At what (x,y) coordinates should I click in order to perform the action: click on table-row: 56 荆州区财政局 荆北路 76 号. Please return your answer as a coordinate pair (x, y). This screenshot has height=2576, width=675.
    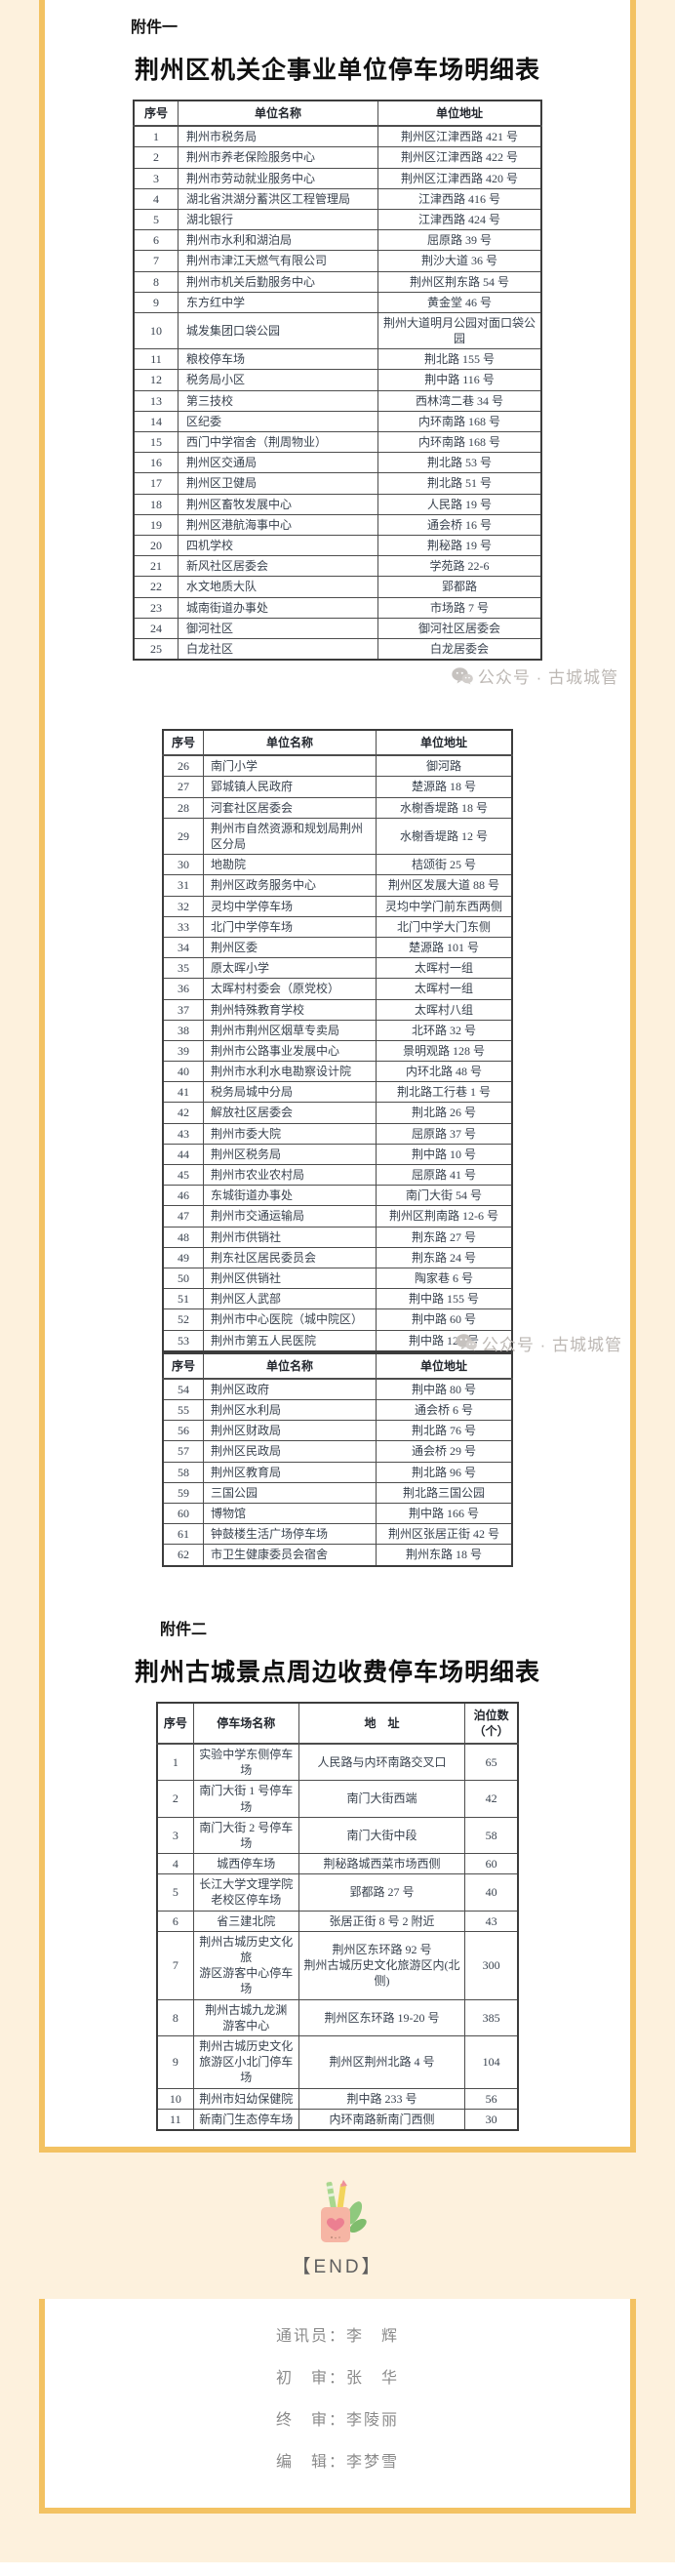
    Looking at the image, I should click on (337, 1431).